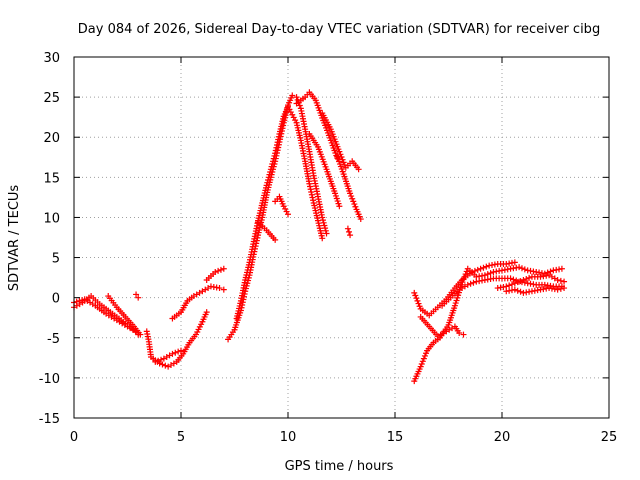 This screenshot has height=480, width=640. I want to click on series-track-h, so click(215, 274).